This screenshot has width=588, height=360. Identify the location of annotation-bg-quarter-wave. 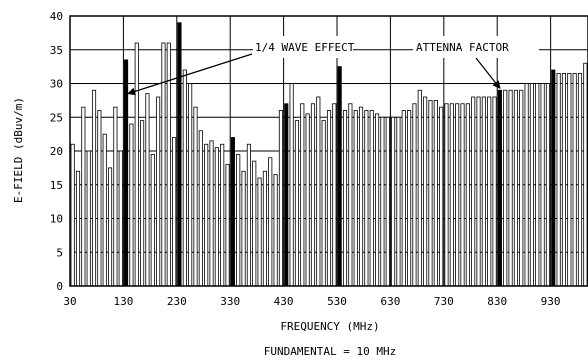
(303, 47).